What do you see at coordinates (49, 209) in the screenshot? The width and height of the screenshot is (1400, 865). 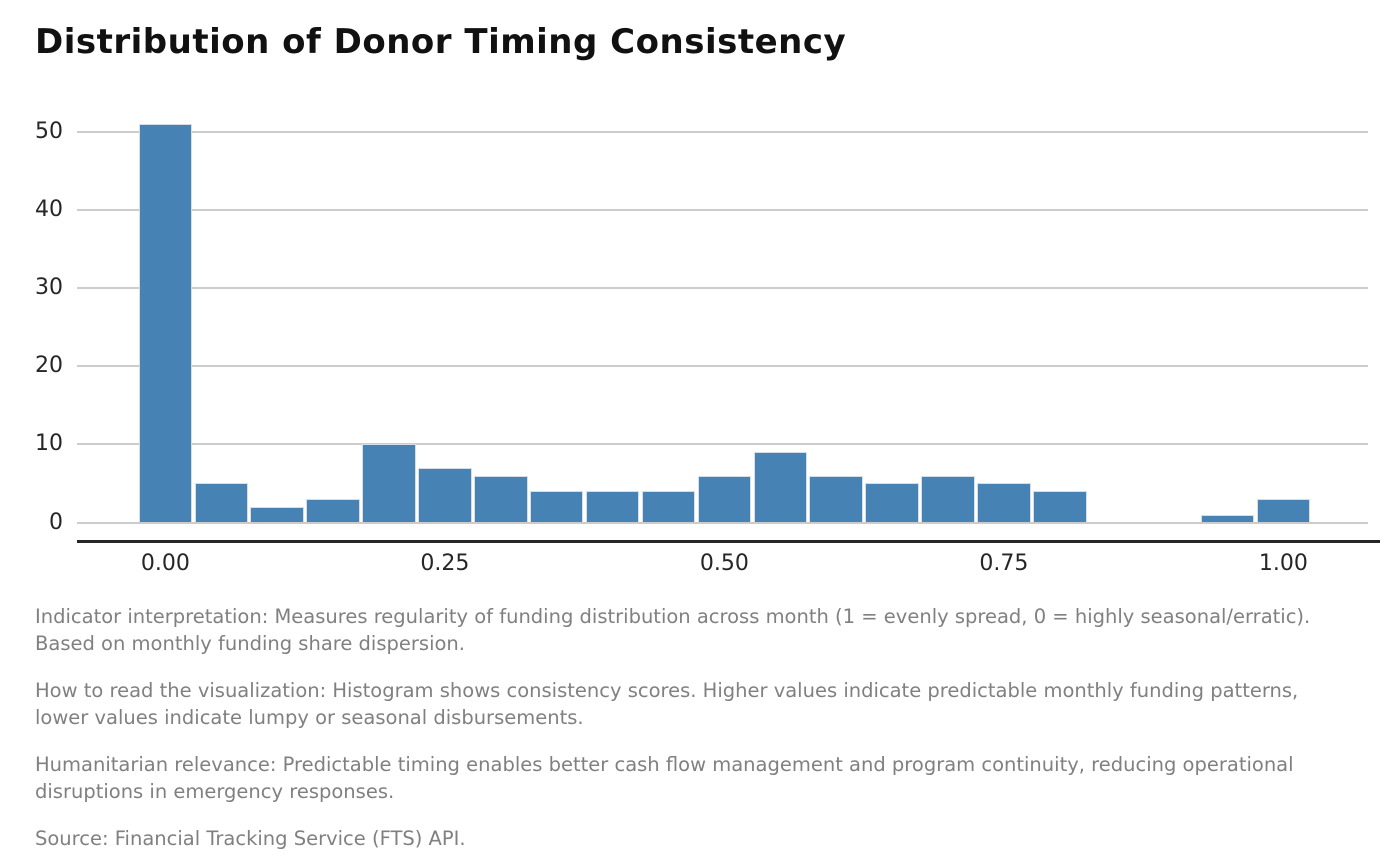 I see `y-tick-label: 40` at bounding box center [49, 209].